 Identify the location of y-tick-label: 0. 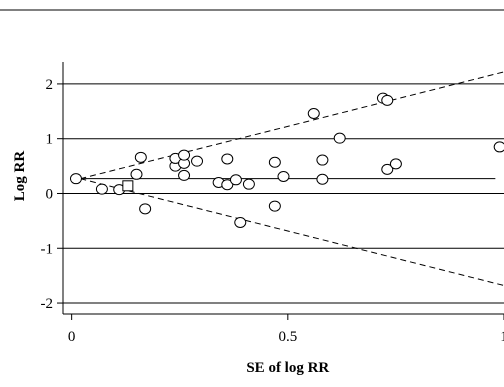
(50, 194).